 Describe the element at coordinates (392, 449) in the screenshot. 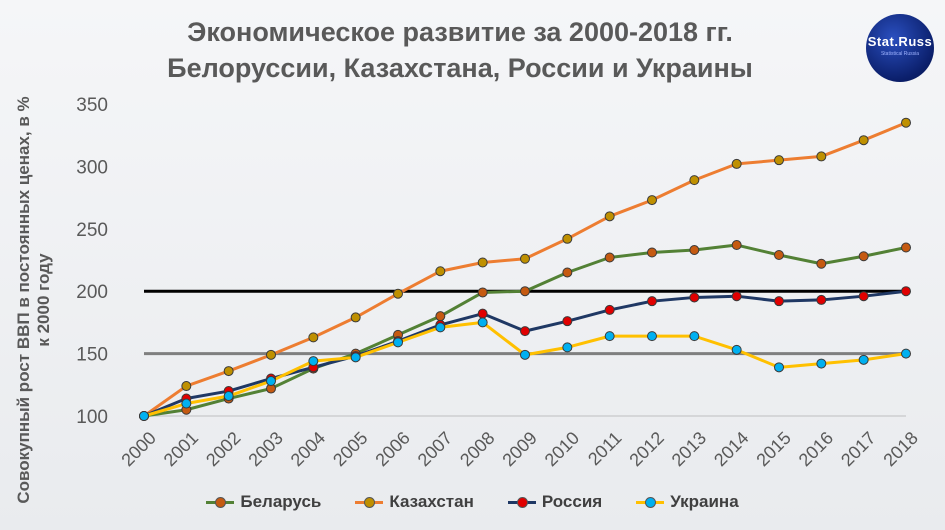

I see `x-tick-label: 2006` at that location.